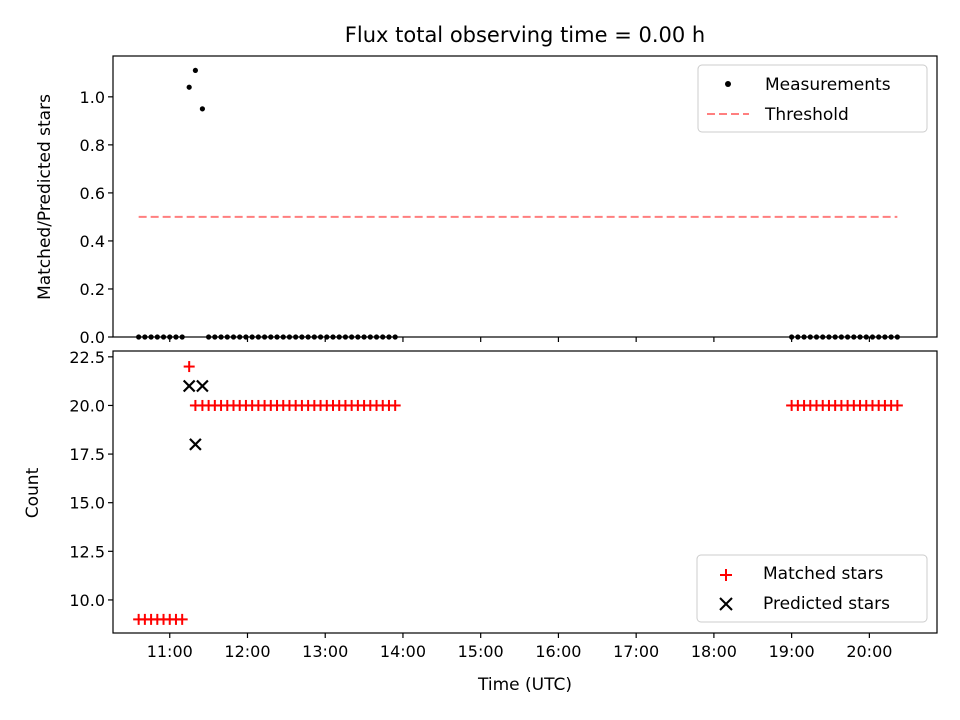  What do you see at coordinates (96, 217) in the screenshot?
I see `top-y-ticks: 0.0 0.2 0.4 0.6 0.8 1.0` at bounding box center [96, 217].